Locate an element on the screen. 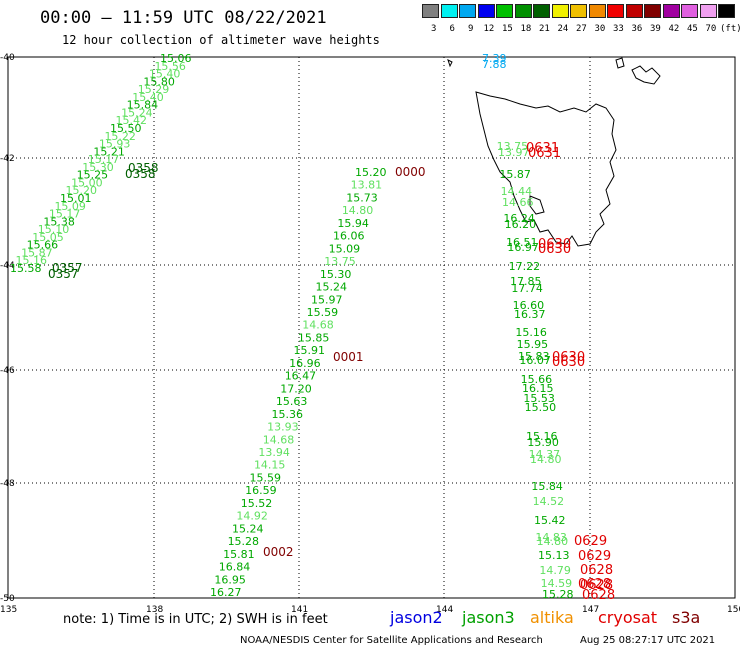 This screenshot has width=740, height=650. swh-value: 16.95 is located at coordinates (230, 579).